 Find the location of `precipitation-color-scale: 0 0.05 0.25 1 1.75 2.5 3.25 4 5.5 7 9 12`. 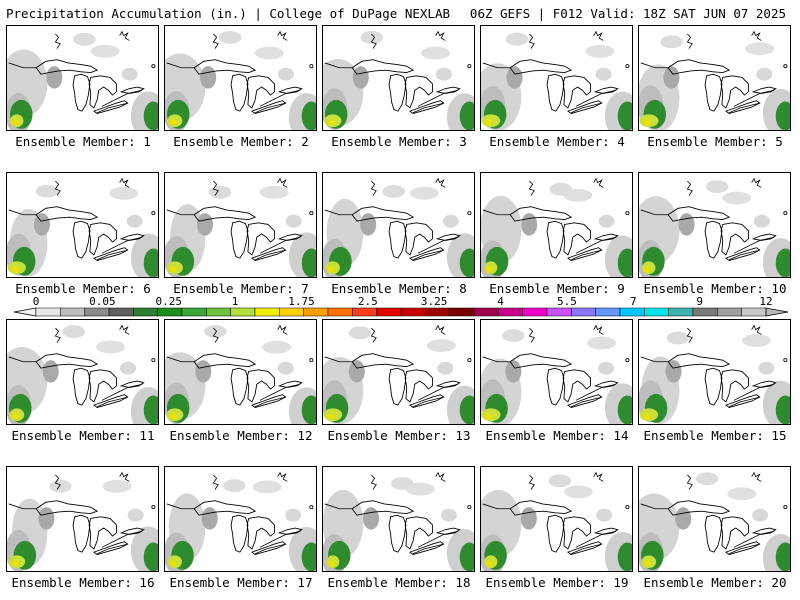

precipitation-color-scale: 0 0.05 0.25 1 1.75 2.5 3.25 4 5.5 7 9 12 is located at coordinates (401, 306).